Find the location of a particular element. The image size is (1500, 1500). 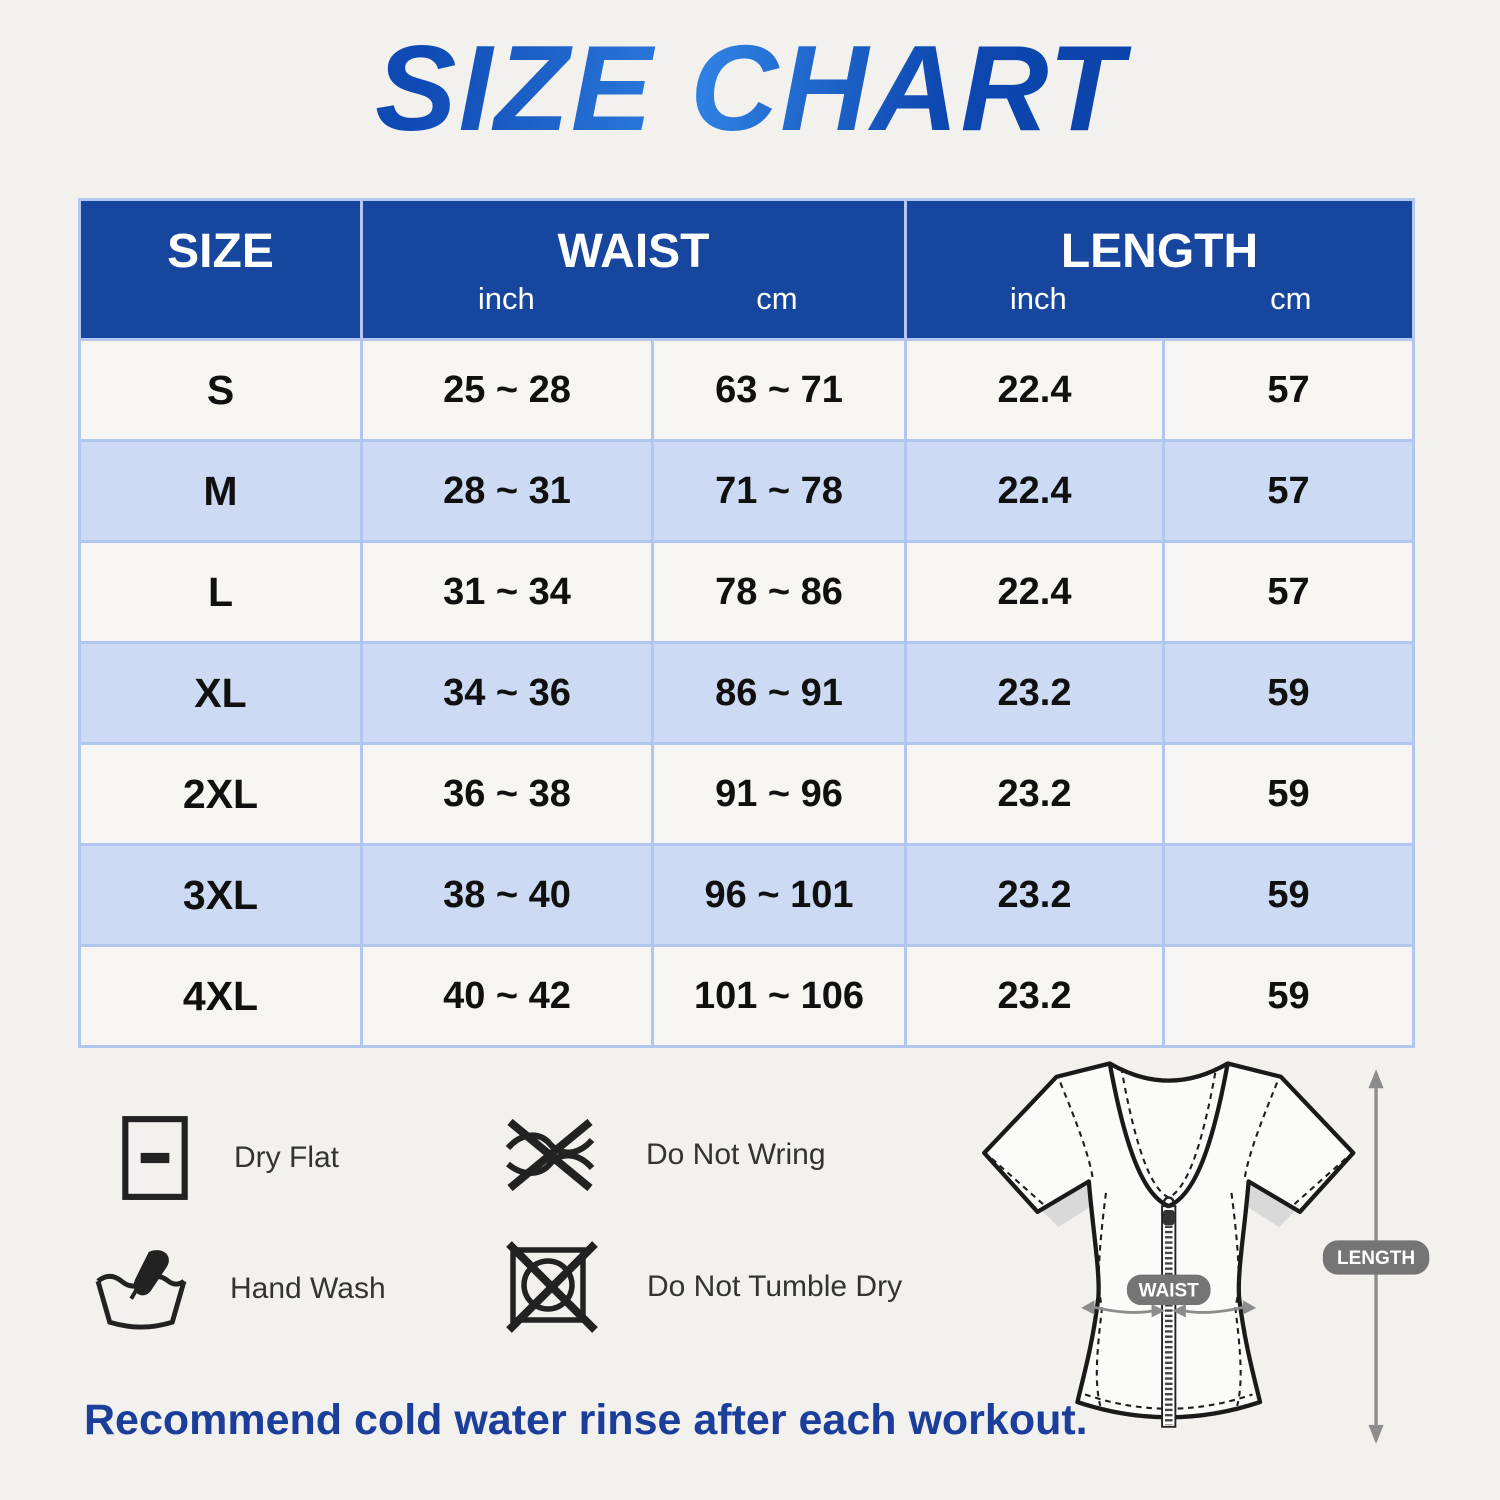

care-item-do-not-wring: Do Not Wring is located at coordinates (663, 1155).